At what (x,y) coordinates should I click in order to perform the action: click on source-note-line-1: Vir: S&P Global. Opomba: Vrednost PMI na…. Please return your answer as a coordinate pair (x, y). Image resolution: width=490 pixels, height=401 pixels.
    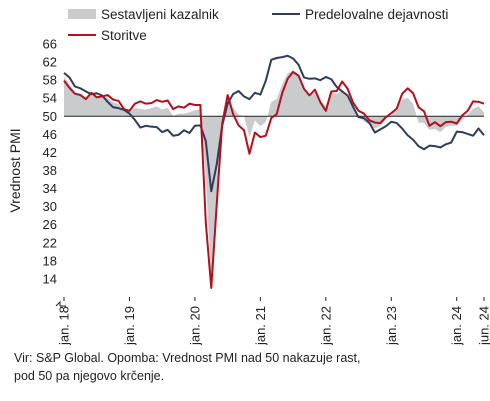
    Looking at the image, I should click on (187, 358).